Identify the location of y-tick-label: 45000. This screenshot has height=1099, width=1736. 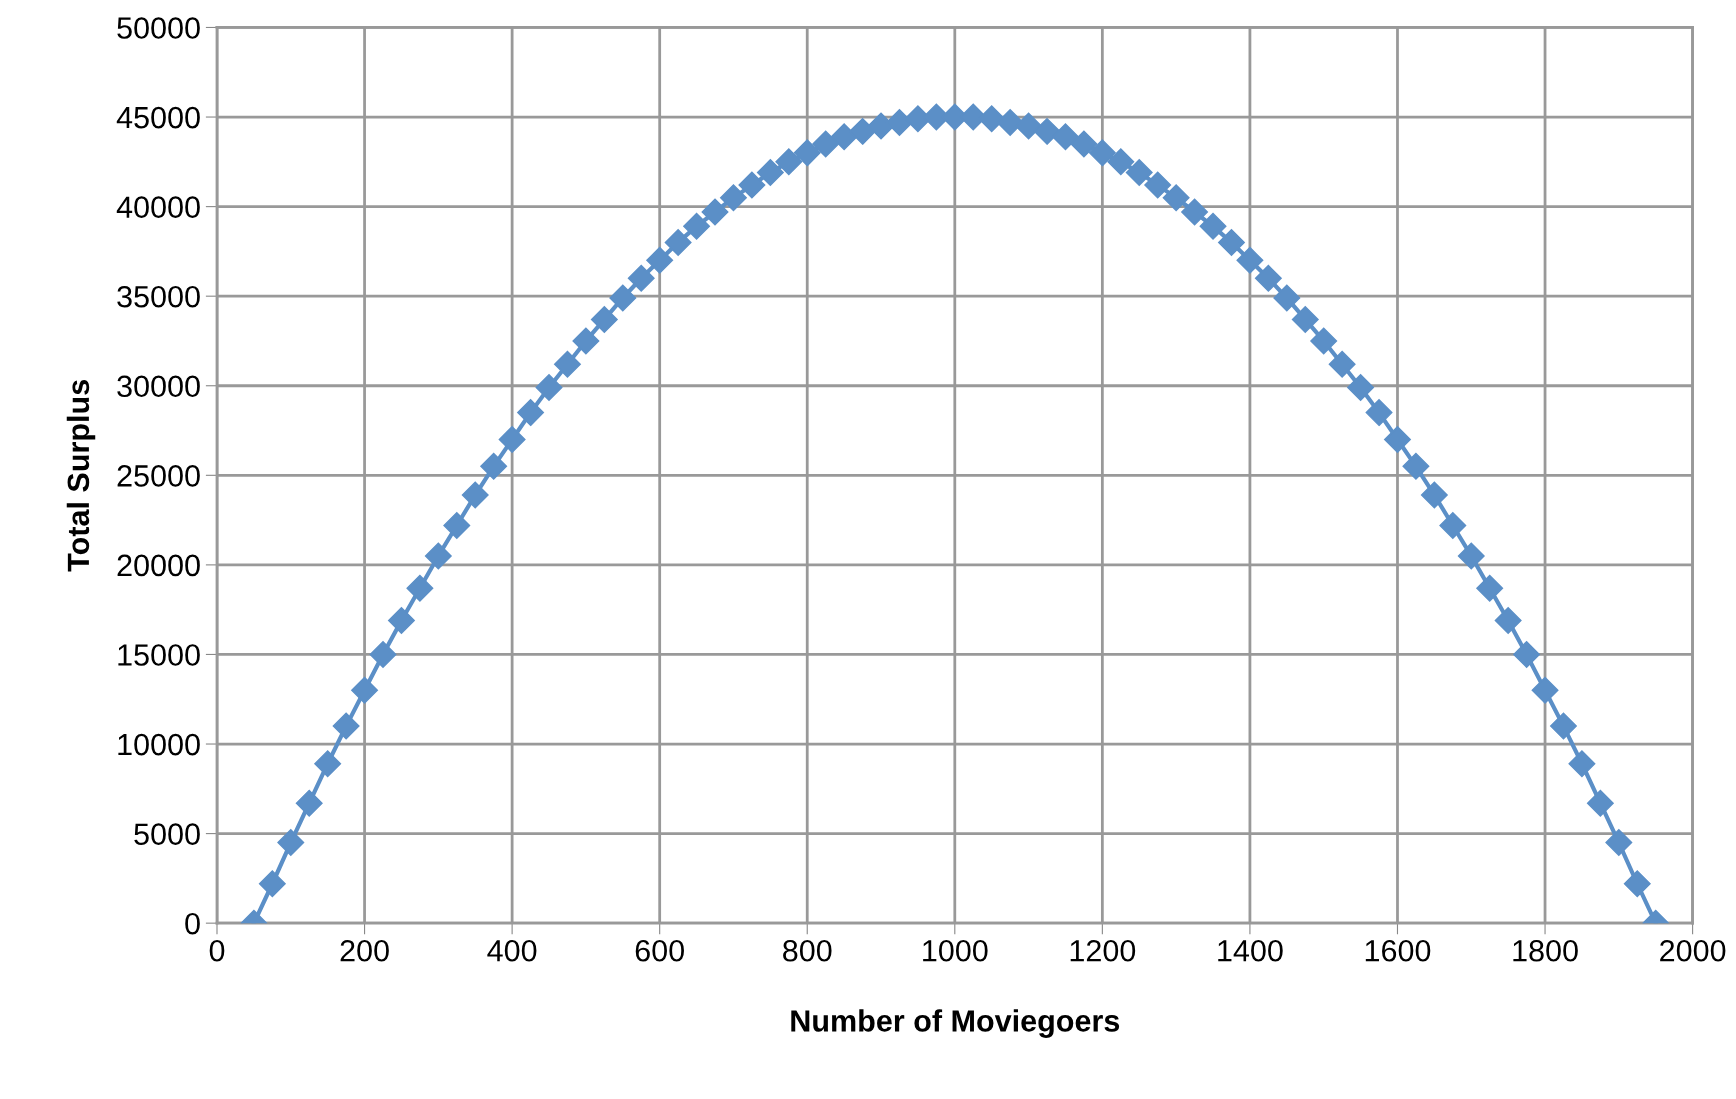
(158, 117).